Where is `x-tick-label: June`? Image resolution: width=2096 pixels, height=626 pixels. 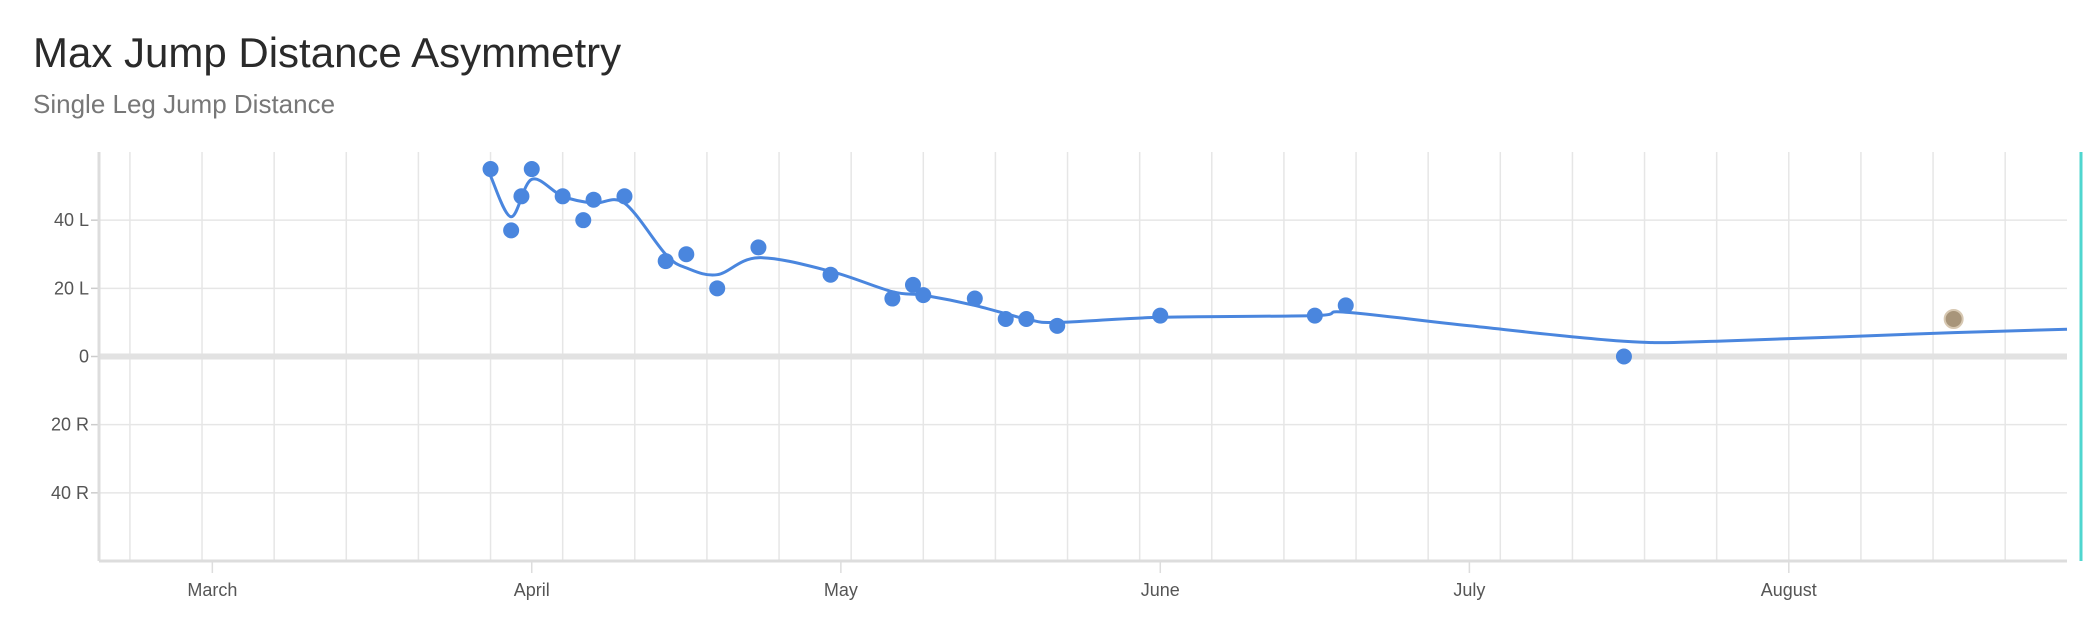 x-tick-label: June is located at coordinates (1160, 590).